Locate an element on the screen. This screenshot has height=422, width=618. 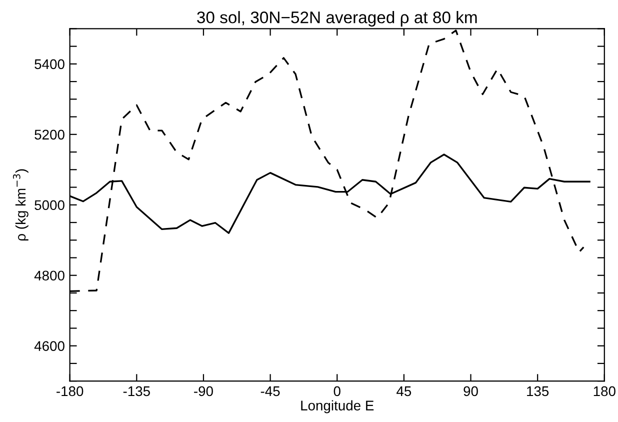
y-tick-label: 5200 is located at coordinates (49, 135).